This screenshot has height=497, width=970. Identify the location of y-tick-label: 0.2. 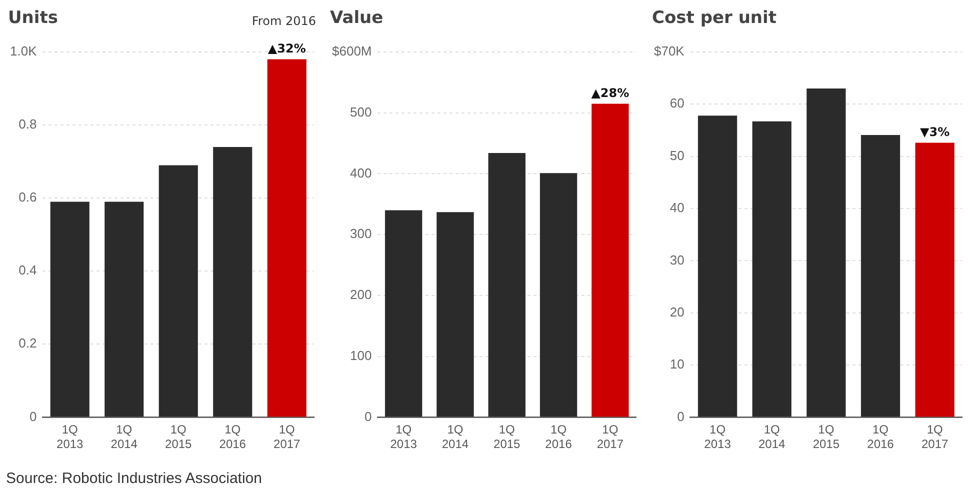
(27, 343).